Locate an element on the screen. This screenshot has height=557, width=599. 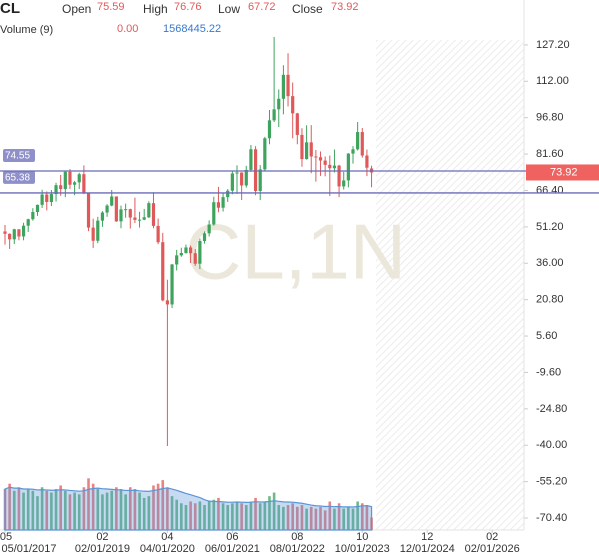
current-price-bg is located at coordinates (562, 172).